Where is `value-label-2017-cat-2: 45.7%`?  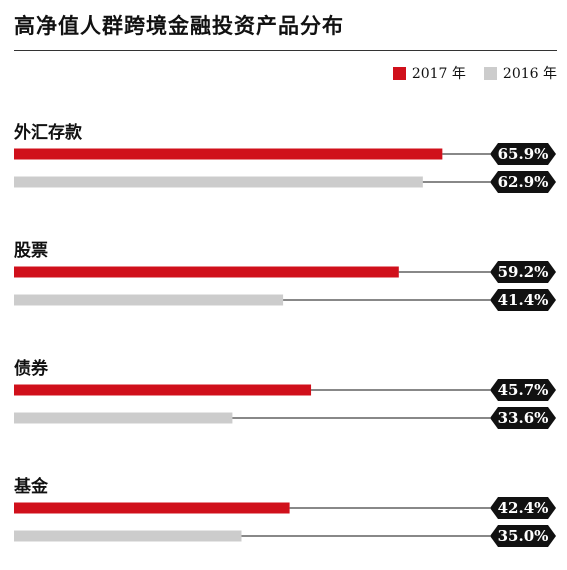
value-label-2017-cat-2: 45.7% is located at coordinates (523, 390).